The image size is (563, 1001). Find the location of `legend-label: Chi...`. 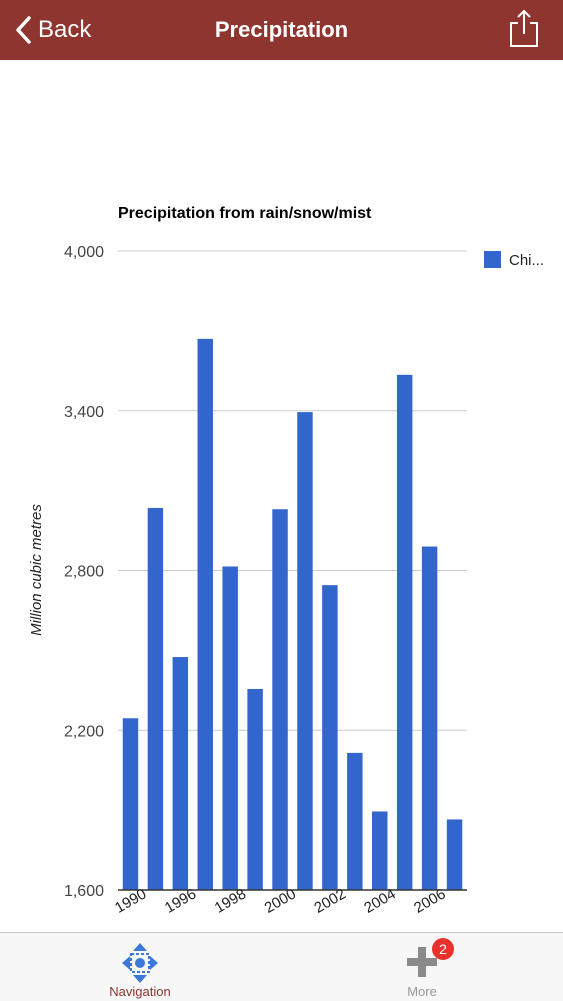

legend-label: Chi... is located at coordinates (526, 260).